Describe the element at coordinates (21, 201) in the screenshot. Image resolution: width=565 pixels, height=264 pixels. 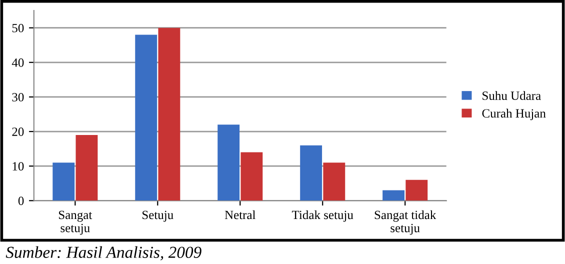
I see `y-tick-label: 0` at that location.